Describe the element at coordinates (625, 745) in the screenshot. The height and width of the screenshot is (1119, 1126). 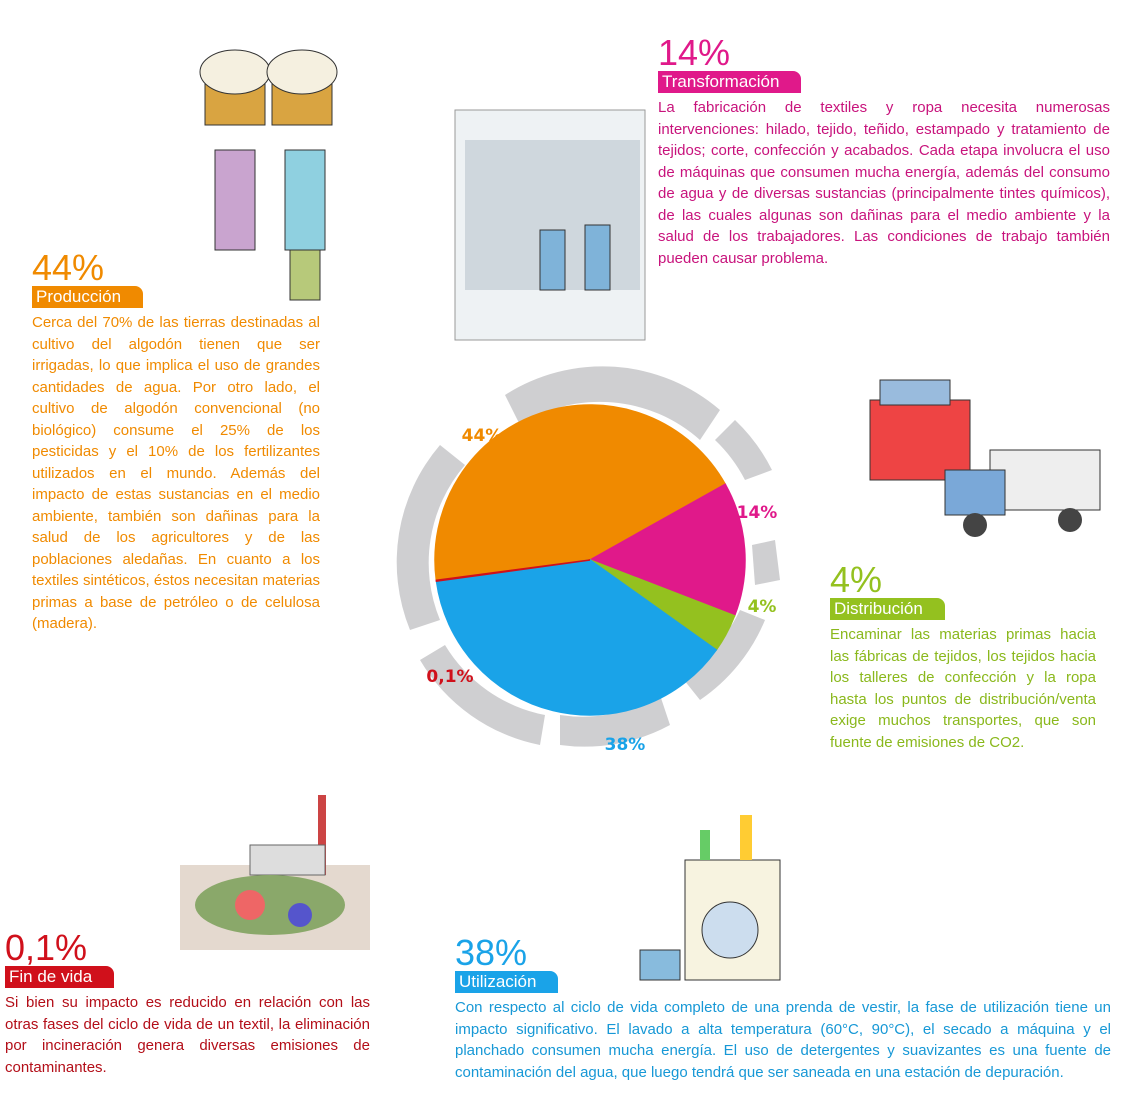
I see `slice-label: 38%` at that location.